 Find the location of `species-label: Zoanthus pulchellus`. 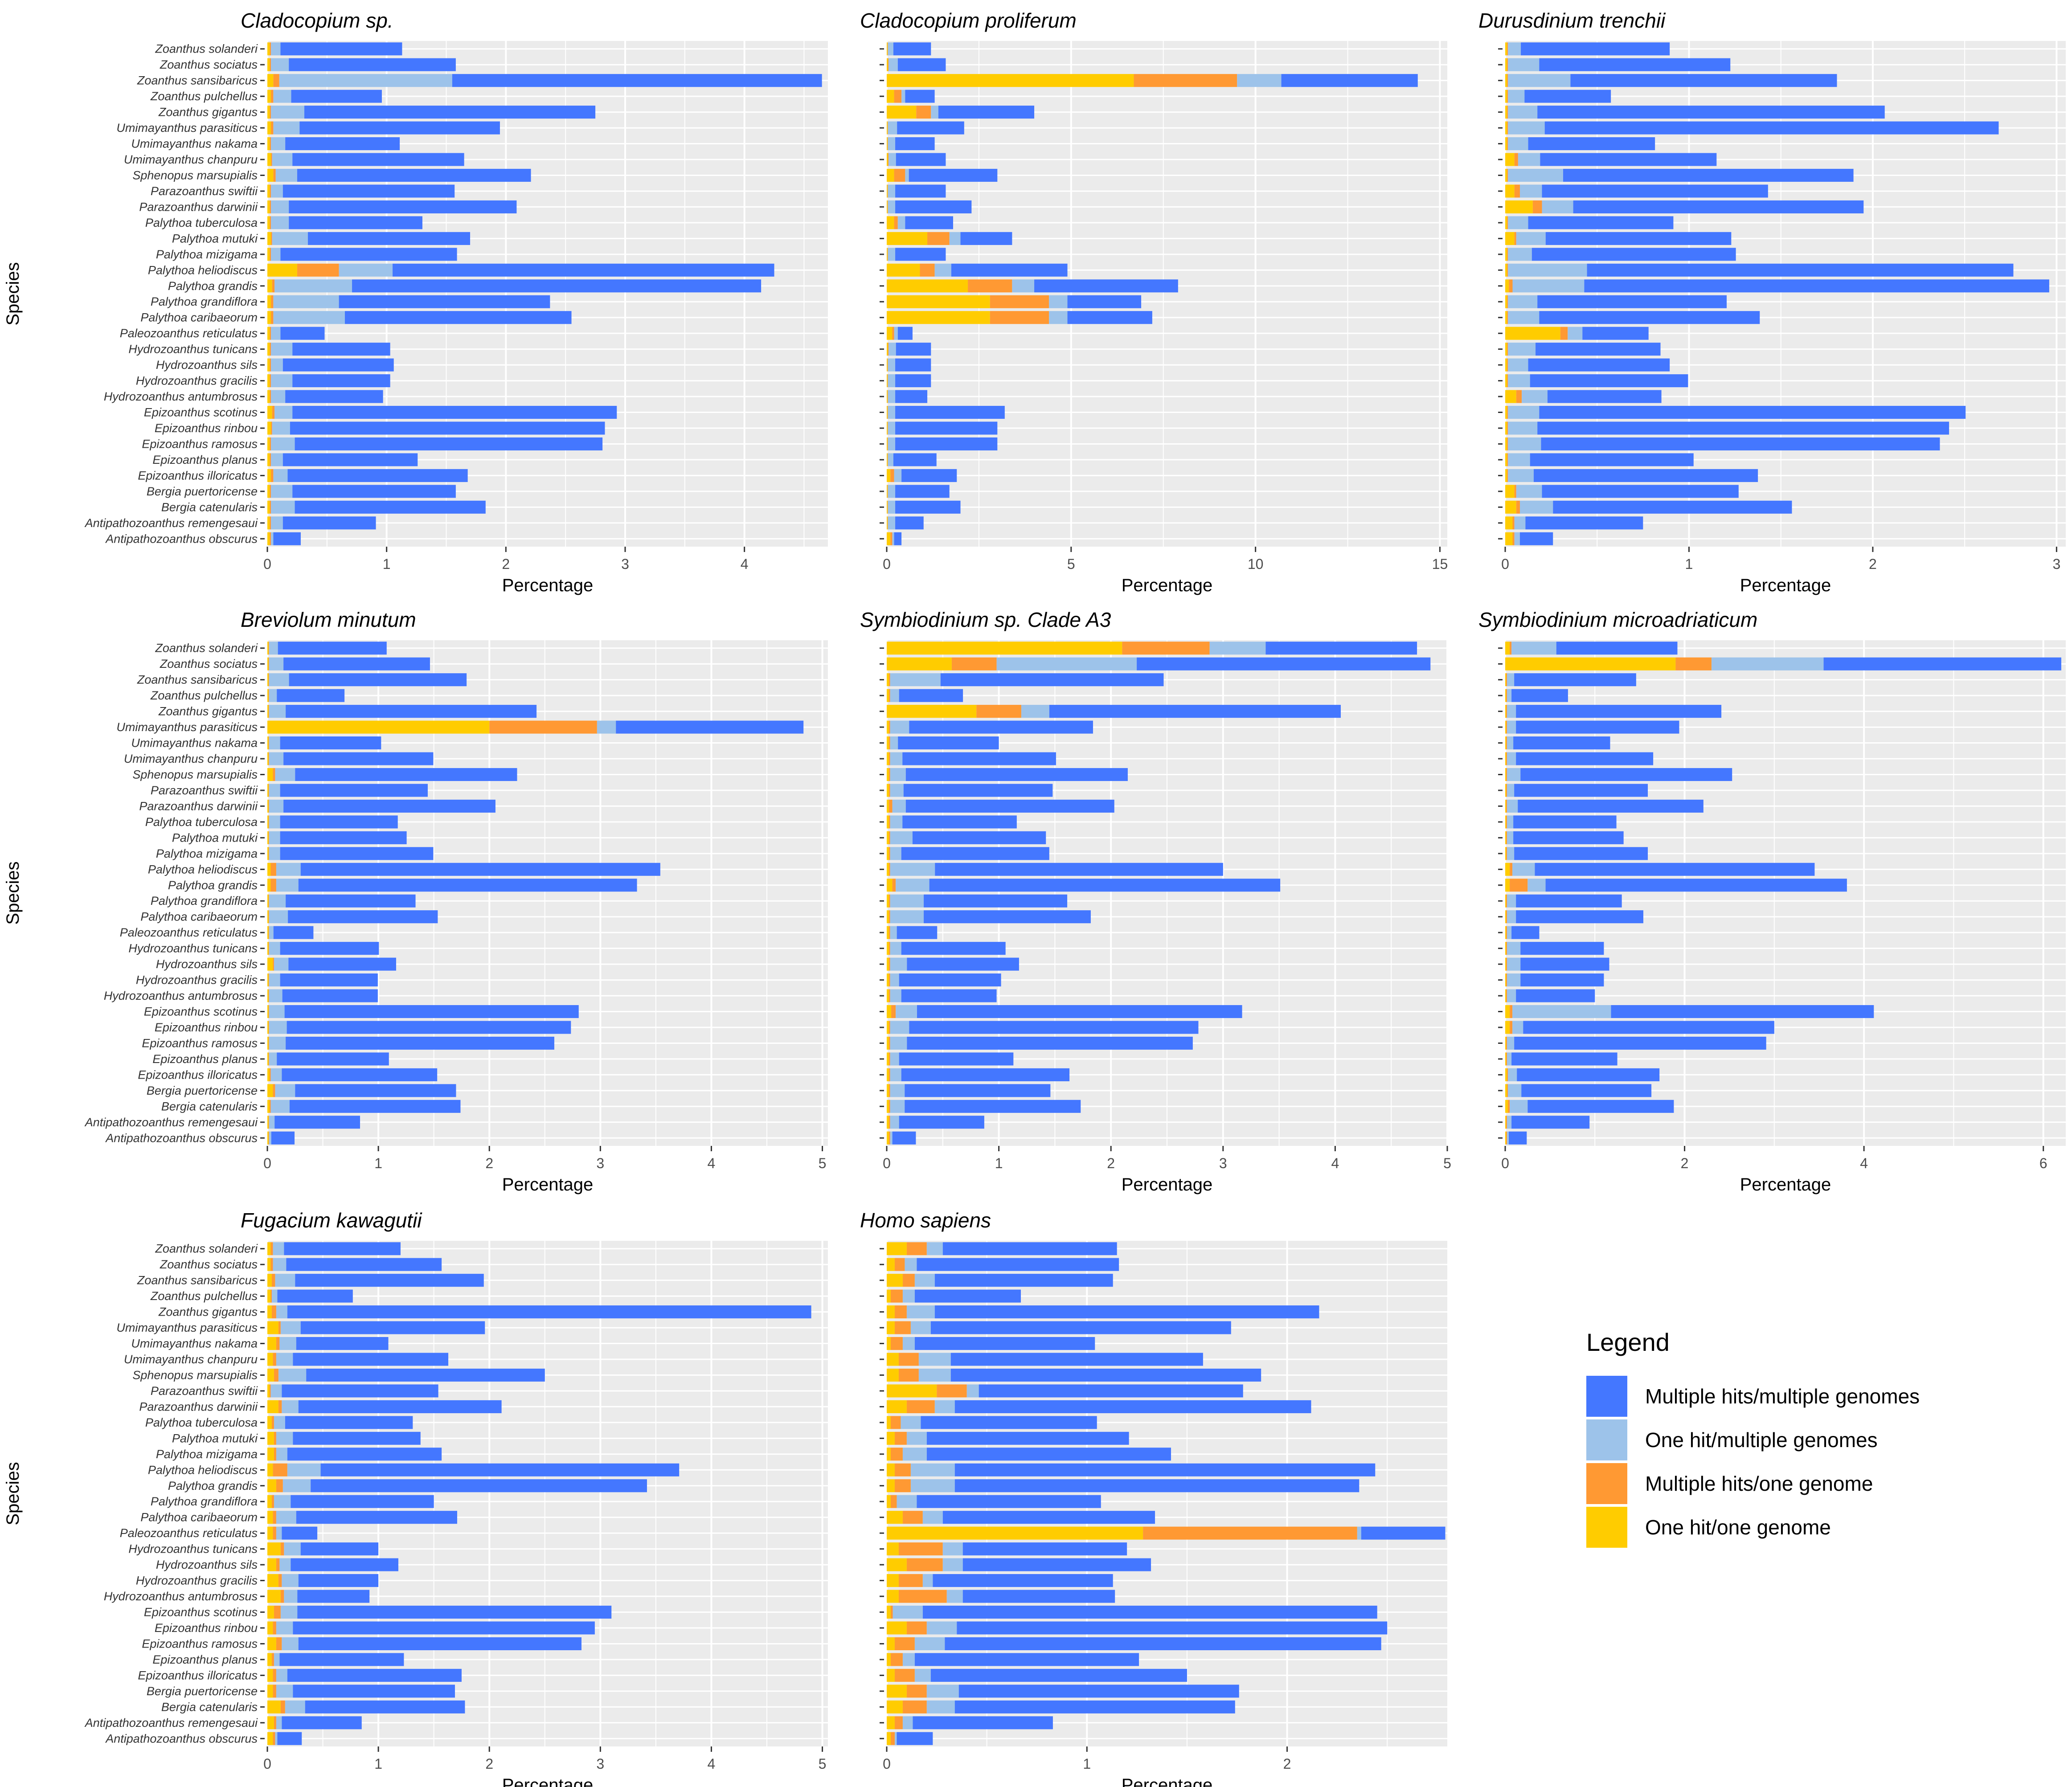

species-label: Zoanthus pulchellus is located at coordinates (204, 695).